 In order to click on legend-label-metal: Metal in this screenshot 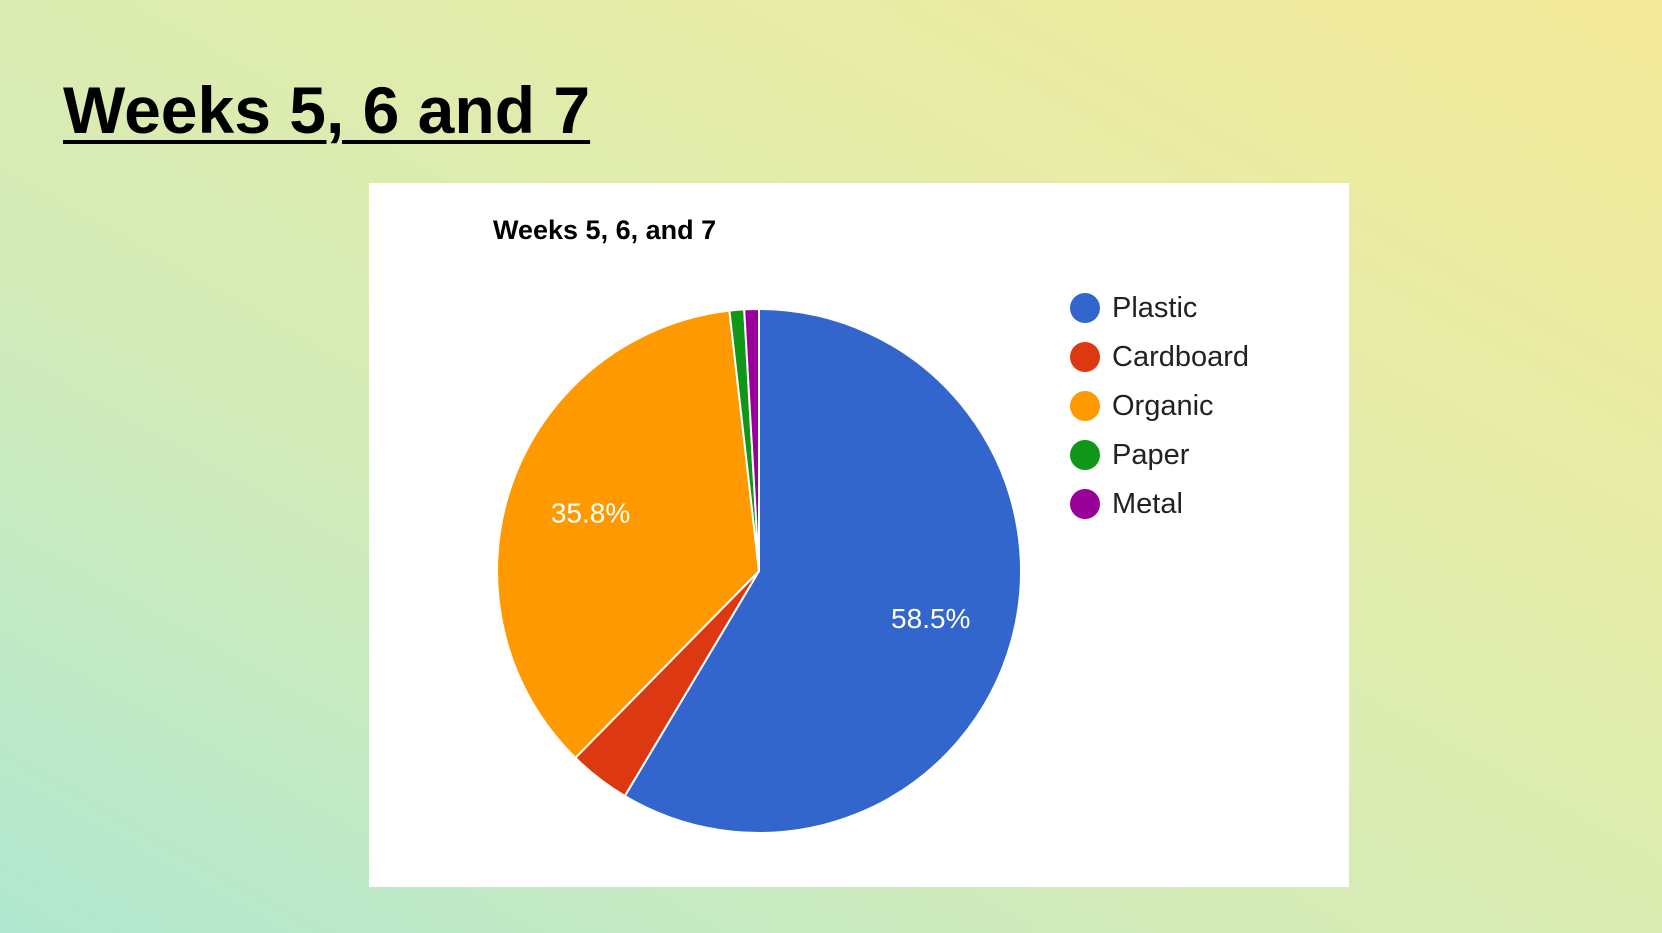, I will do `click(1147, 504)`.